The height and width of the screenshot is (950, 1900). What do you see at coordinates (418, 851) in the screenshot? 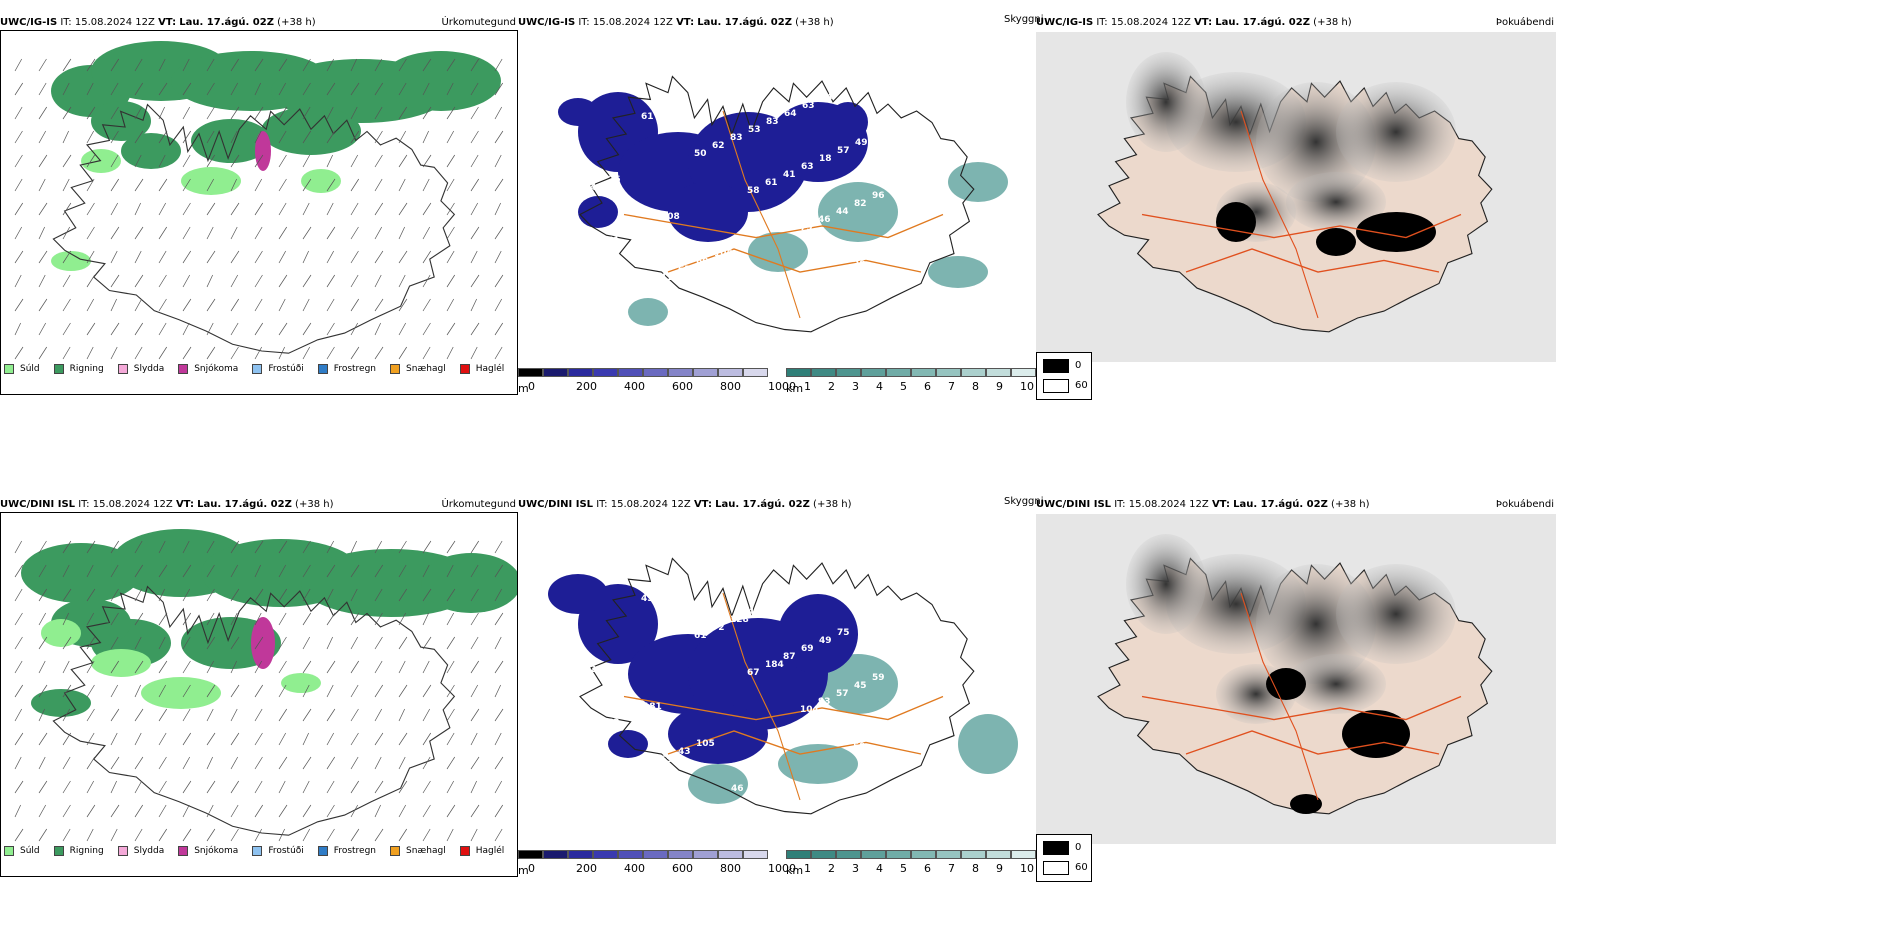
I see `legend-item: Snæhagl` at bounding box center [418, 851].